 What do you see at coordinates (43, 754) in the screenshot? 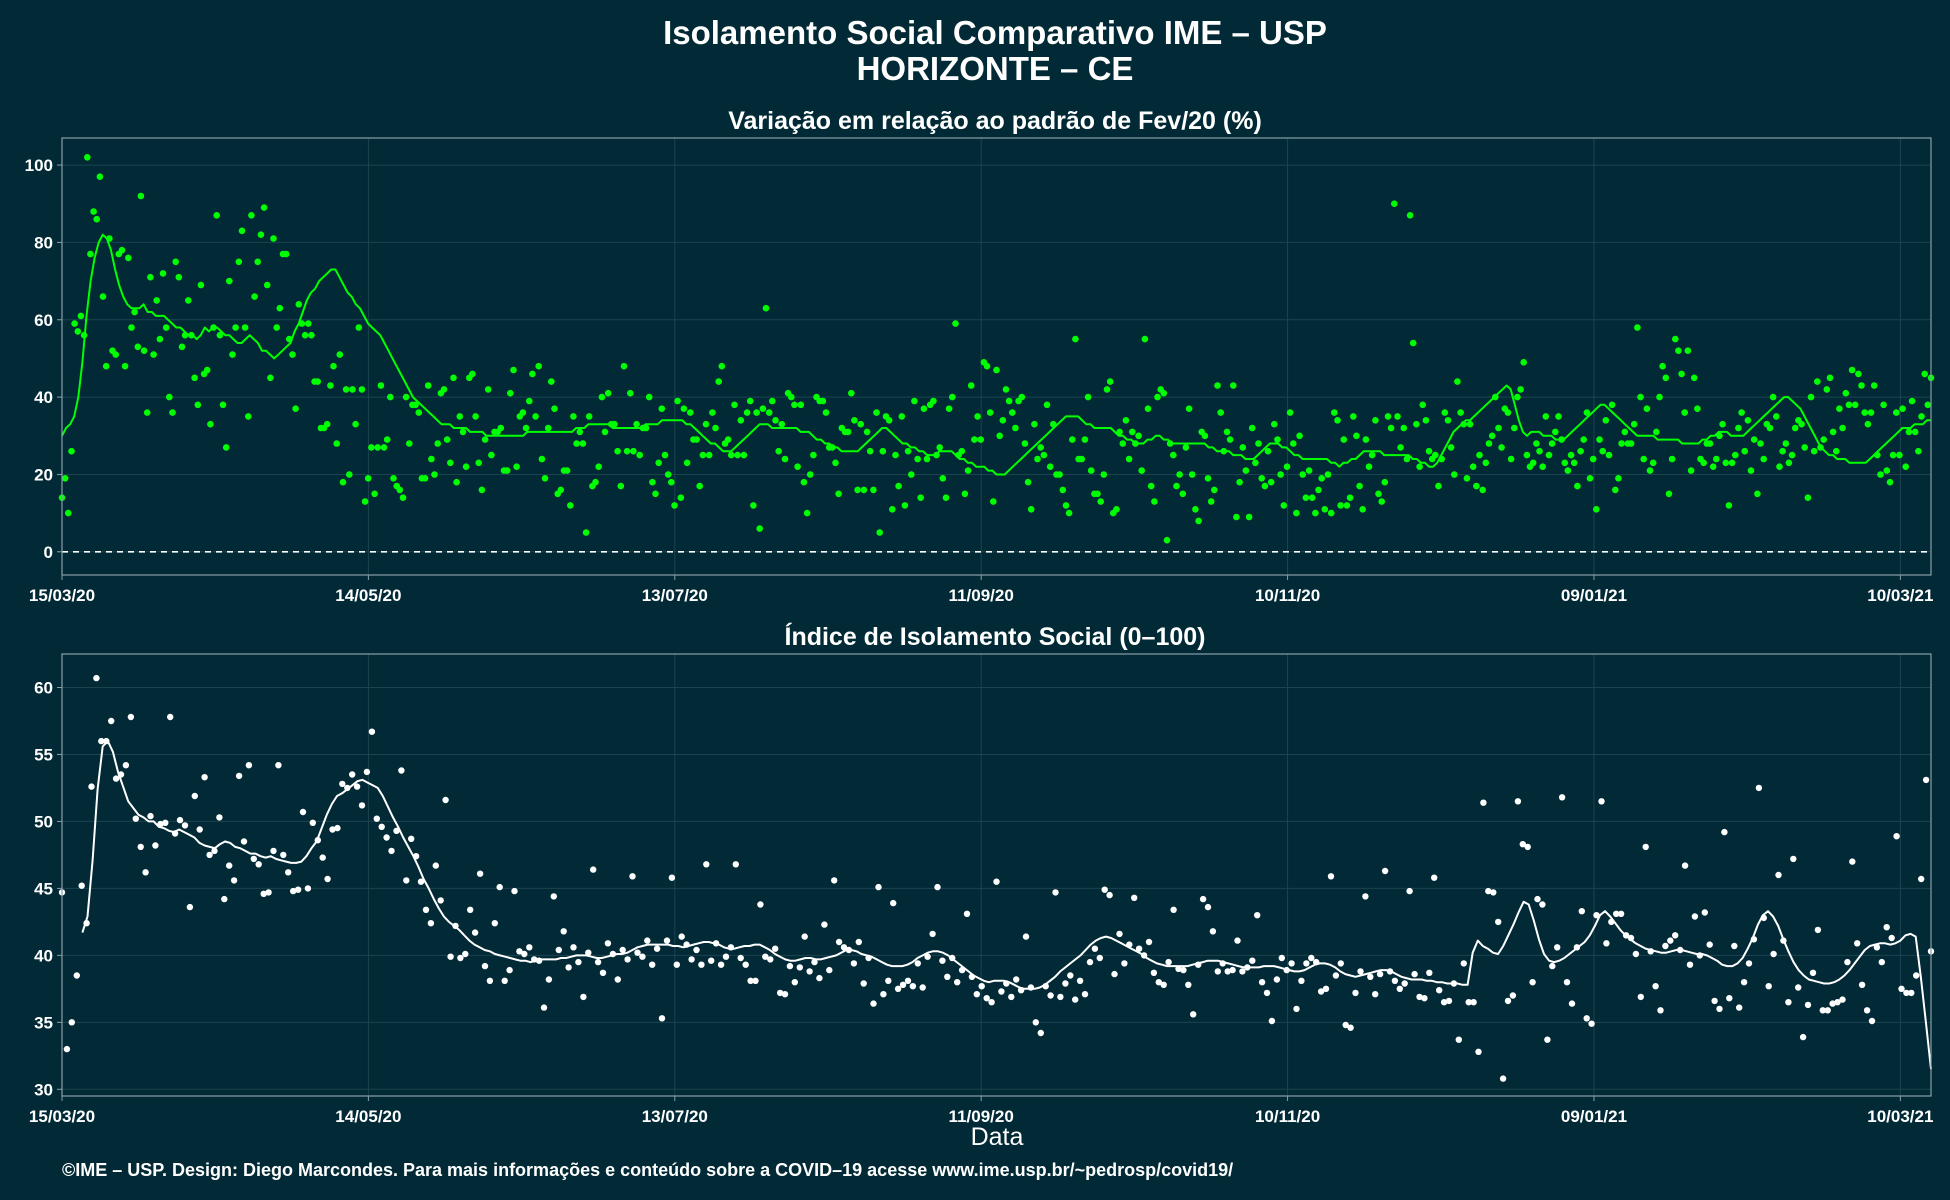
I see `bottom-y-tick-label: 55` at bounding box center [43, 754].